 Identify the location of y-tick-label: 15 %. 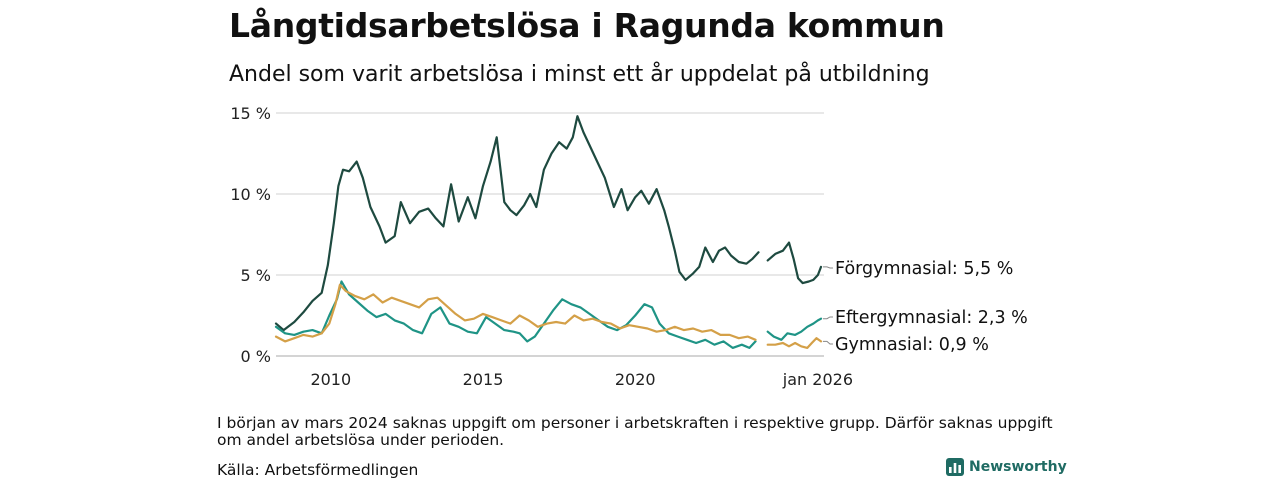
(250, 113).